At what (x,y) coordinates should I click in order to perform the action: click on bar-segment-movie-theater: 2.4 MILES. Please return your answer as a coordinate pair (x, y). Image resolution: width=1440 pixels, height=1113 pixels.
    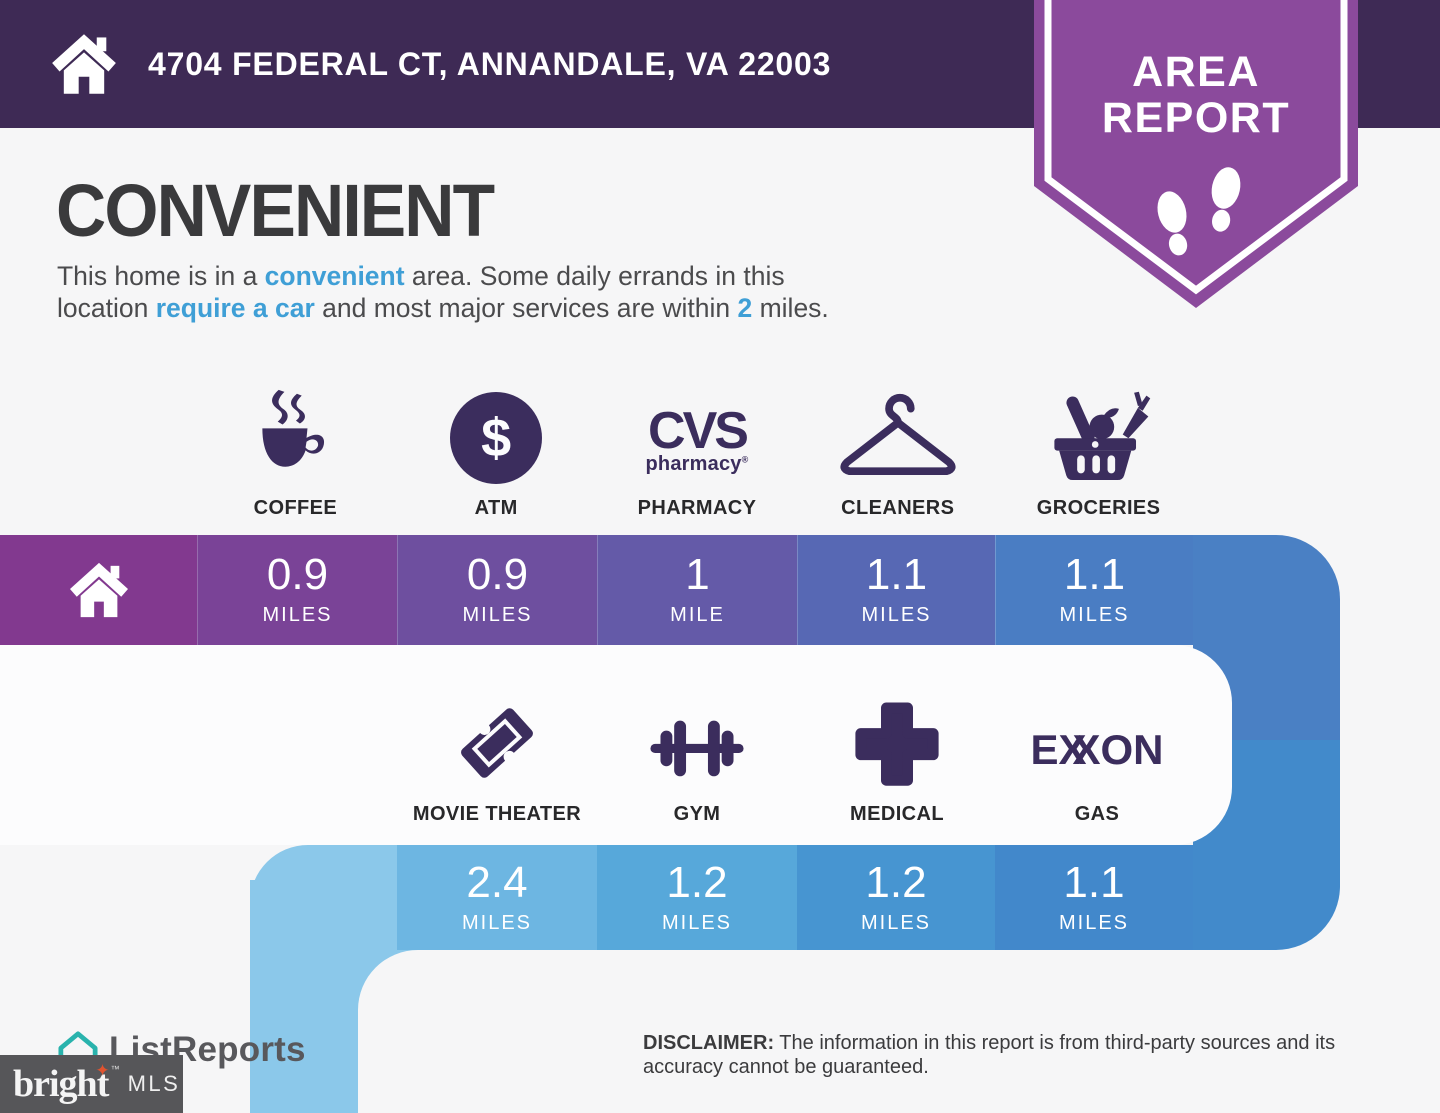
    Looking at the image, I should click on (497, 897).